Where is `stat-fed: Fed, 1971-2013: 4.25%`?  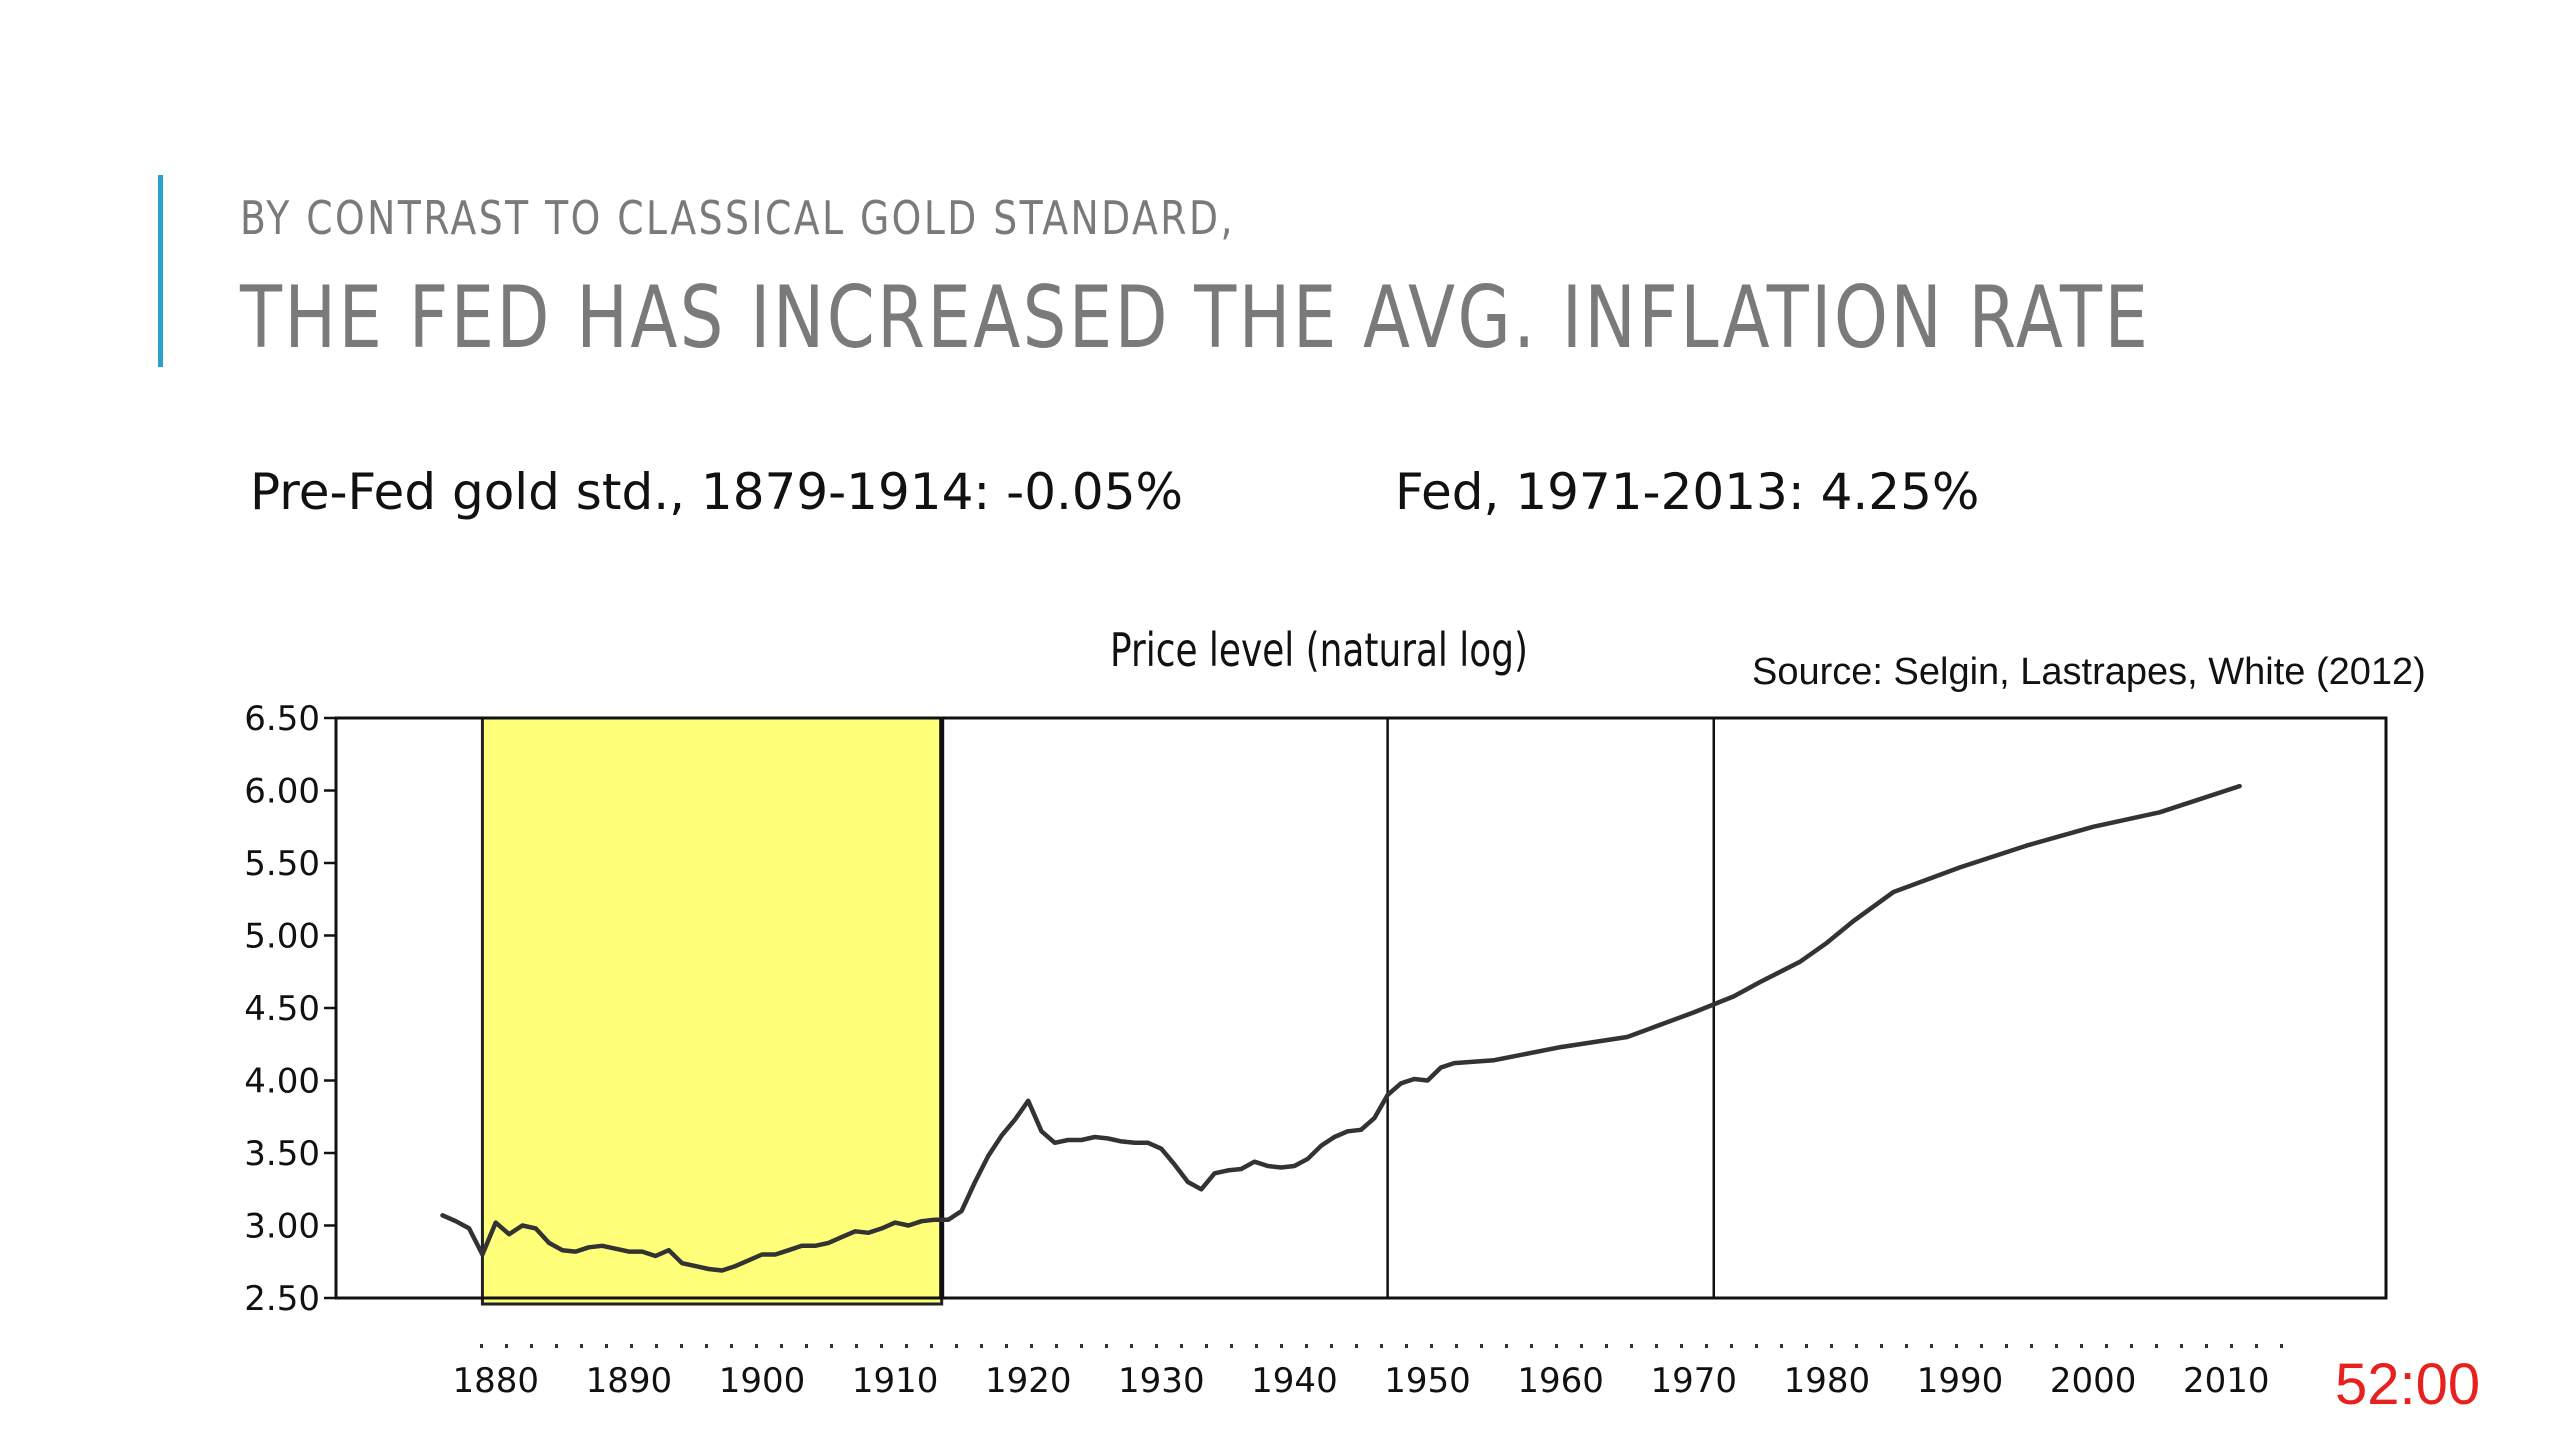
stat-fed: Fed, 1971-2013: 4.25% is located at coordinates (1687, 492).